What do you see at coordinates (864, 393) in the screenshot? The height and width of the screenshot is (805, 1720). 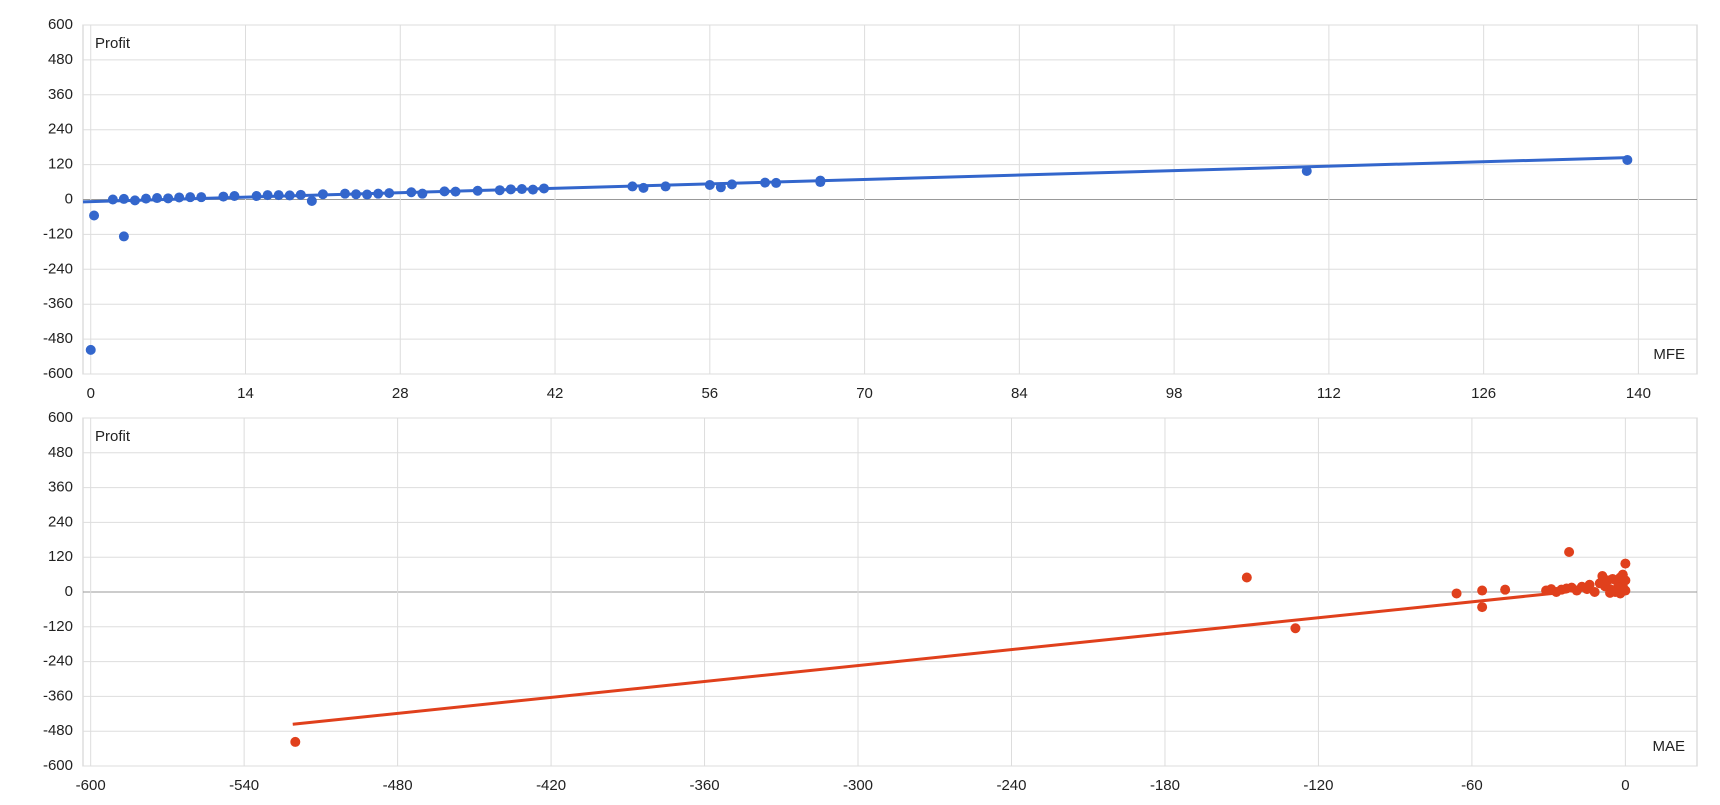 I see `x-tick-label: 70` at bounding box center [864, 393].